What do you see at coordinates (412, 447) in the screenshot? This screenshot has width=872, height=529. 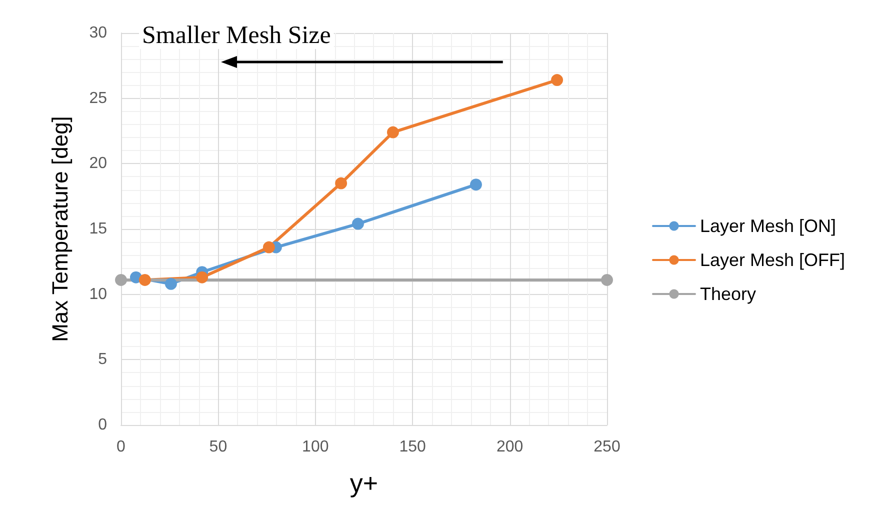 I see `x-tick-label: 150` at bounding box center [412, 447].